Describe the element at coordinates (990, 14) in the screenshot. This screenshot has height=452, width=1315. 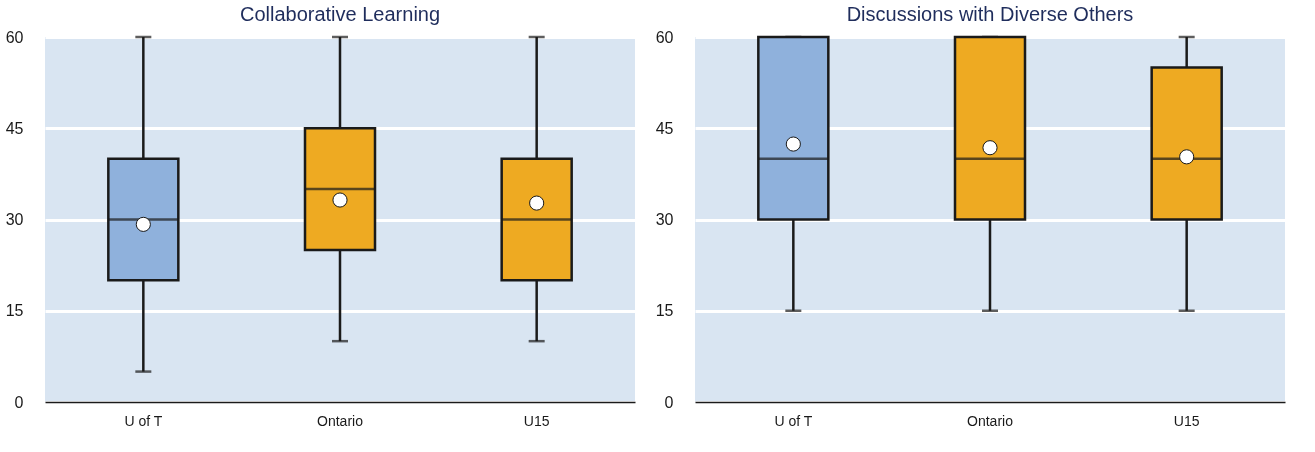
I see `chart-title: Discussions with Diverse Others` at that location.